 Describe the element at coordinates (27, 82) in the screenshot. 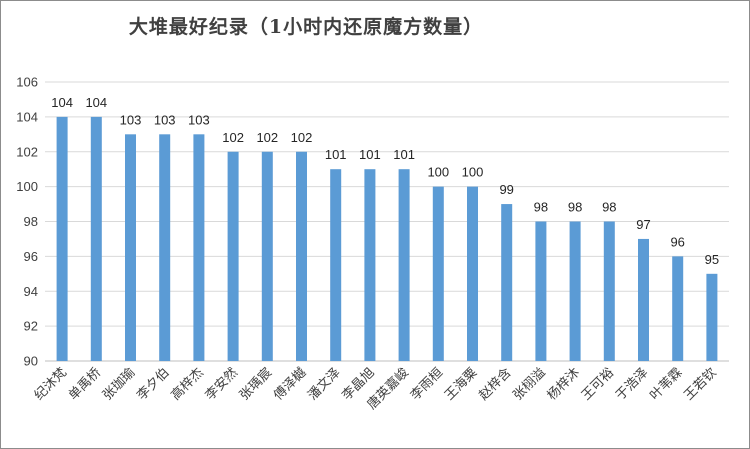

I see `y-tick-label: 106` at that location.